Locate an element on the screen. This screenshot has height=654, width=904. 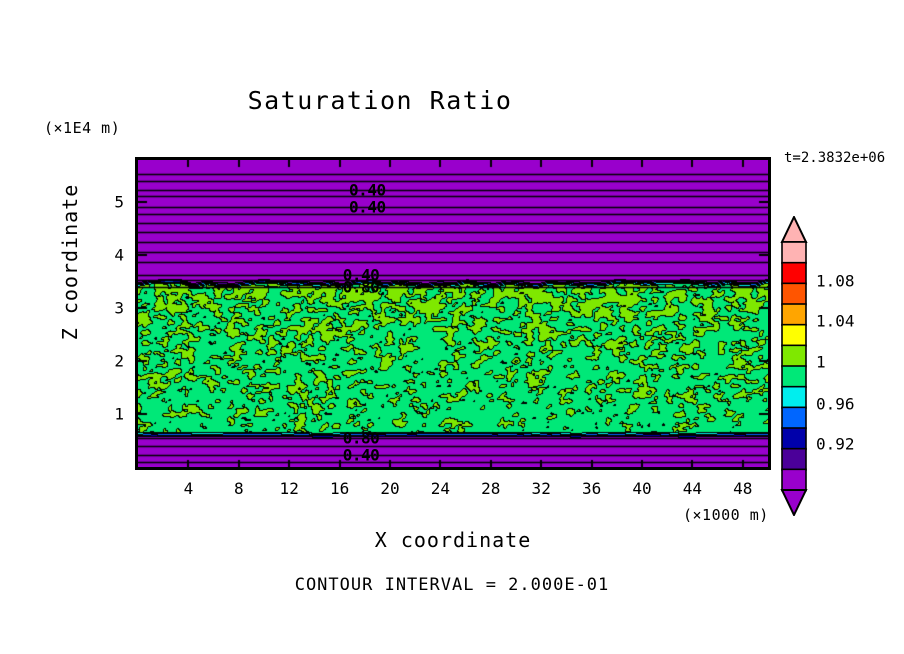
colorbar-tick-label: 1.08 is located at coordinates (835, 280).